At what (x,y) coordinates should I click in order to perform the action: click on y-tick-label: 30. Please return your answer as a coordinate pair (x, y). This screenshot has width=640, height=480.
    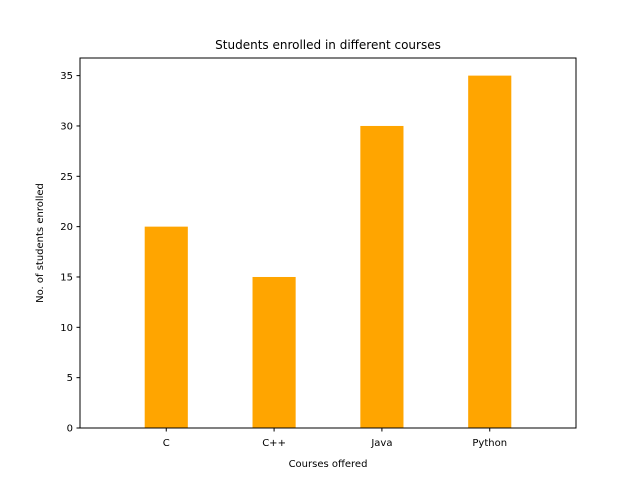
    Looking at the image, I should click on (66, 126).